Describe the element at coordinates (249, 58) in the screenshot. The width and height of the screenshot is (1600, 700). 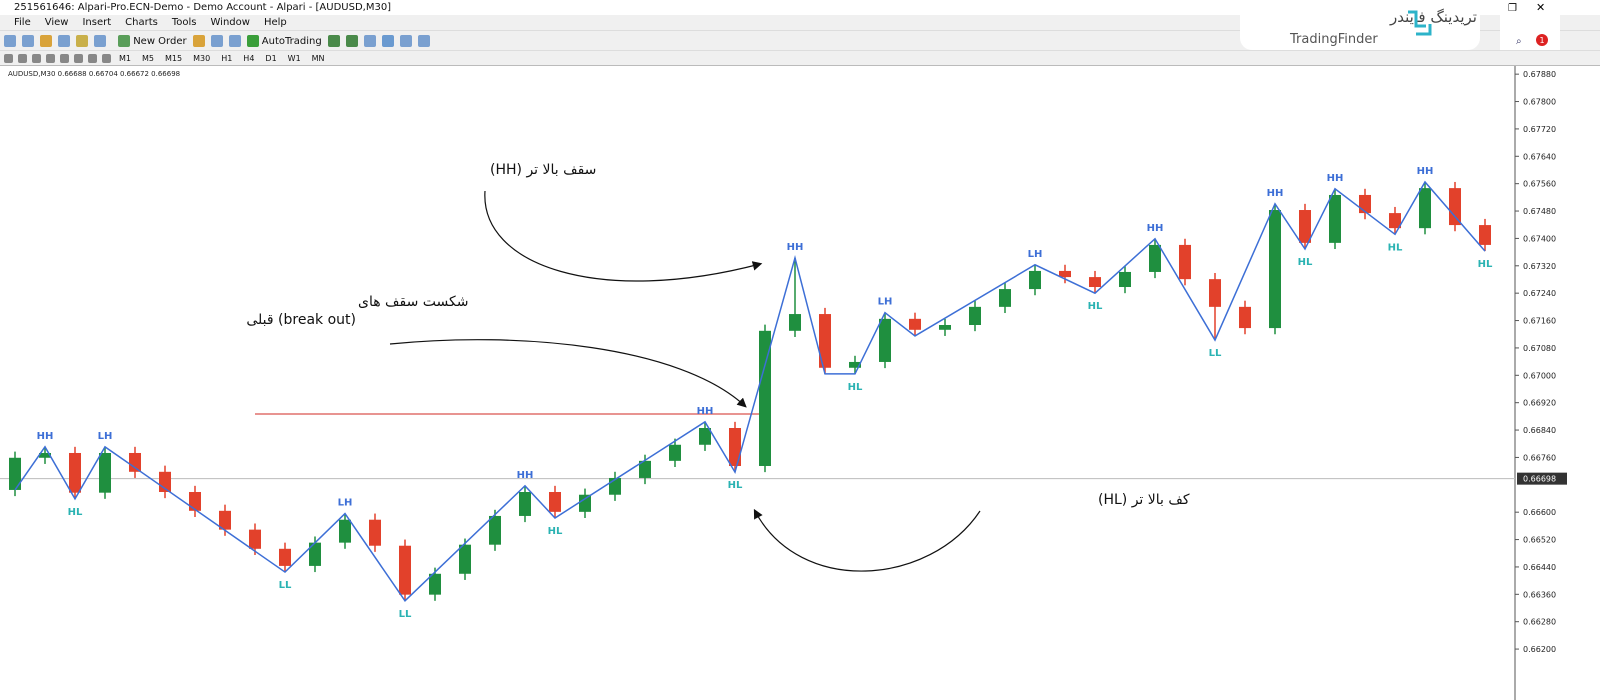
I see `timeframe-button: H4` at that location.